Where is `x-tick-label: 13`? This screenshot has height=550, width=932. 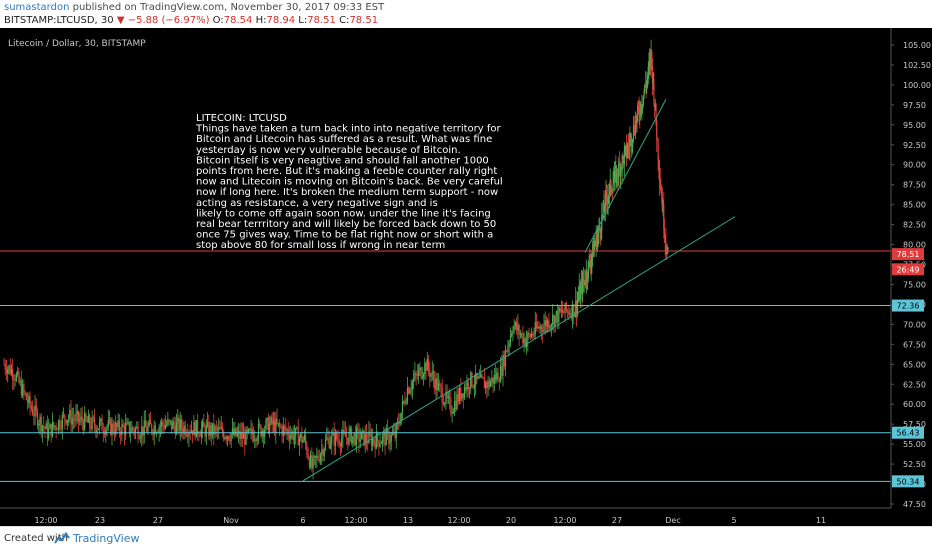
x-tick-label: 13 is located at coordinates (408, 520).